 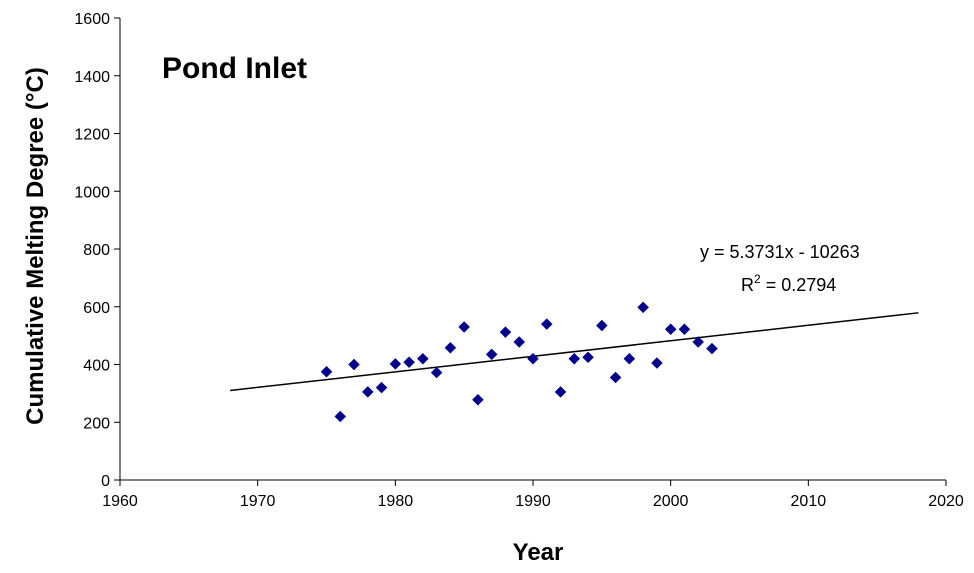 I want to click on x-tick-label: 2020, so click(x=946, y=501).